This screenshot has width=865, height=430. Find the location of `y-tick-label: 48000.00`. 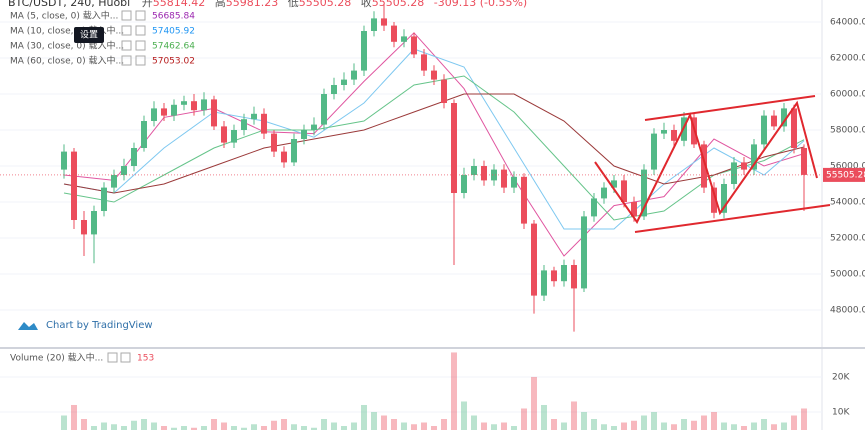

y-tick-label: 48000.00 is located at coordinates (847, 311).